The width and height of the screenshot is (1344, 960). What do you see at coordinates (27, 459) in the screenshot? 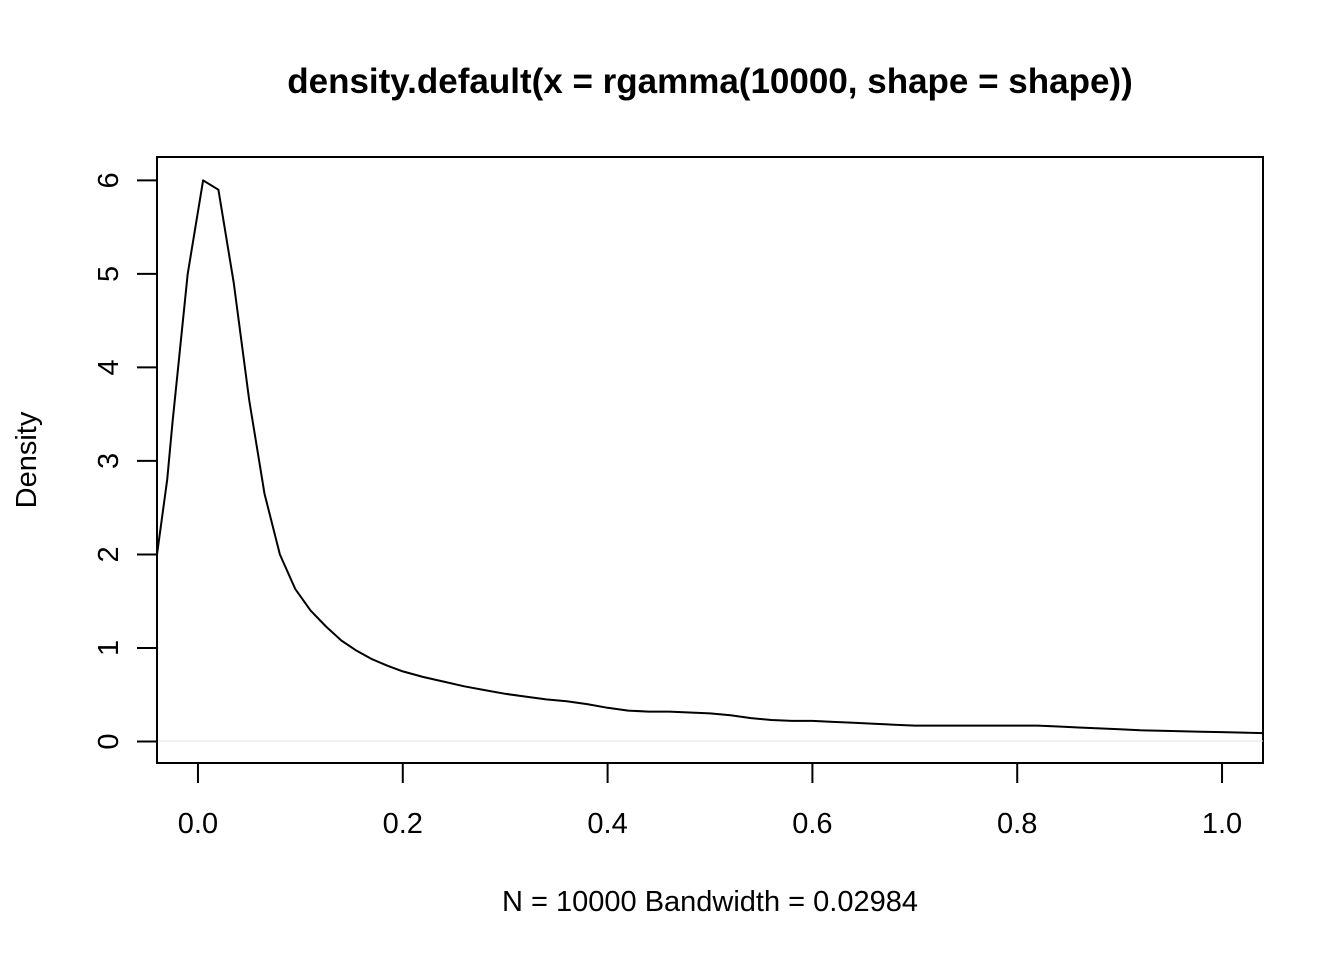
I see `y-axis-label: Density` at bounding box center [27, 459].